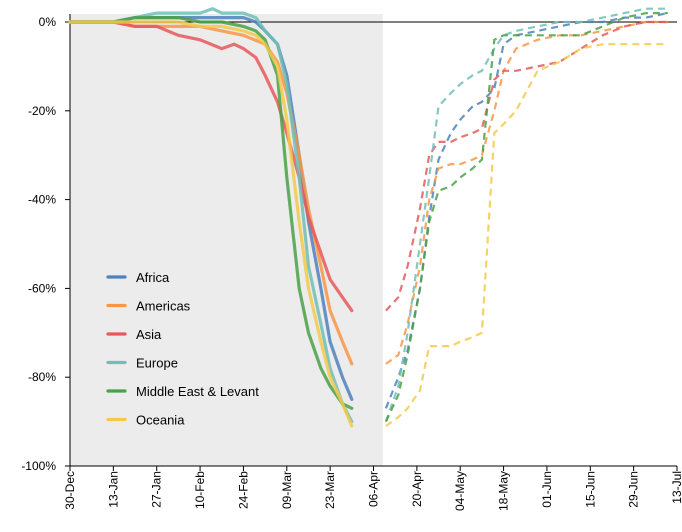 The width and height of the screenshot is (682, 532). Describe the element at coordinates (374, 489) in the screenshot. I see `x-tick-label: 06-Apr` at that location.